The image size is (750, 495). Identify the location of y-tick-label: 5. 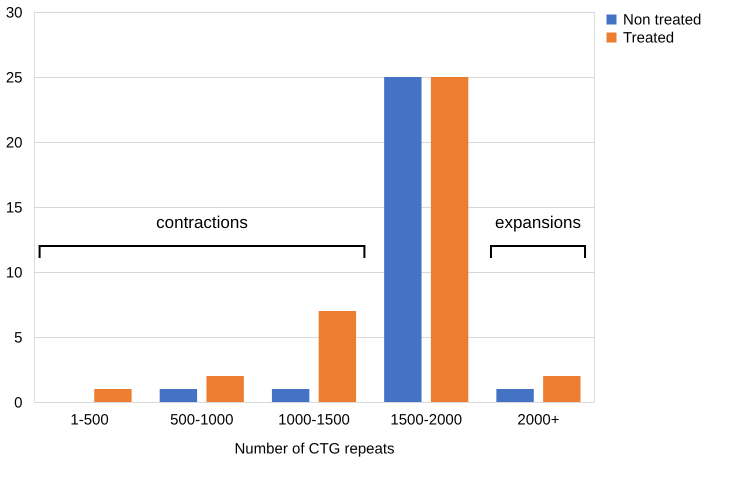
(18, 338).